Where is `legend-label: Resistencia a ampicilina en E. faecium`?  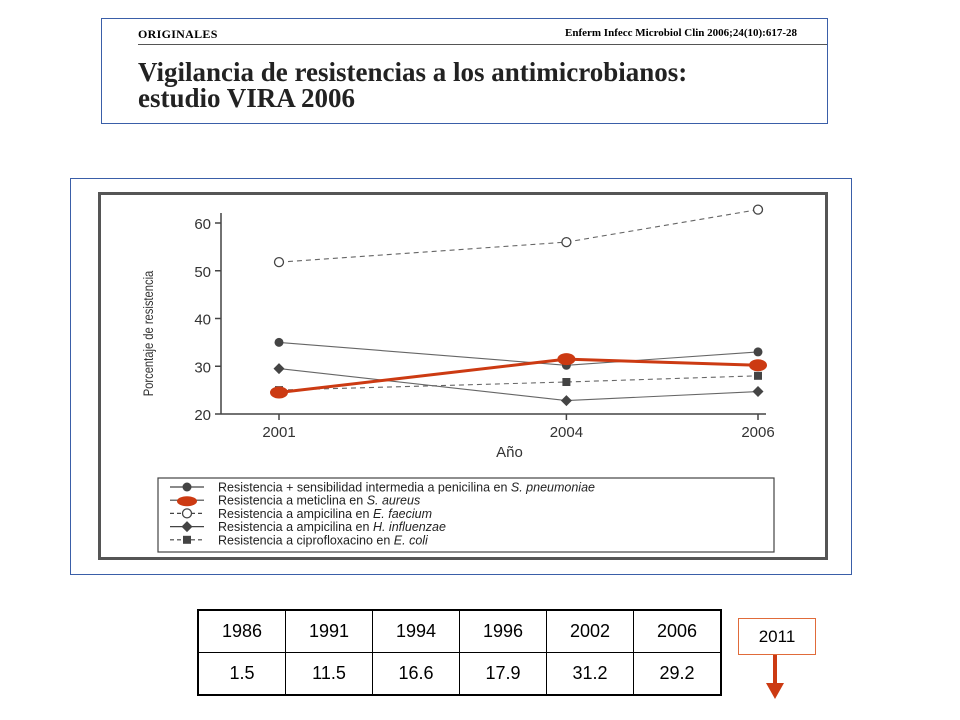 legend-label: Resistencia a ampicilina en E. faecium is located at coordinates (325, 514).